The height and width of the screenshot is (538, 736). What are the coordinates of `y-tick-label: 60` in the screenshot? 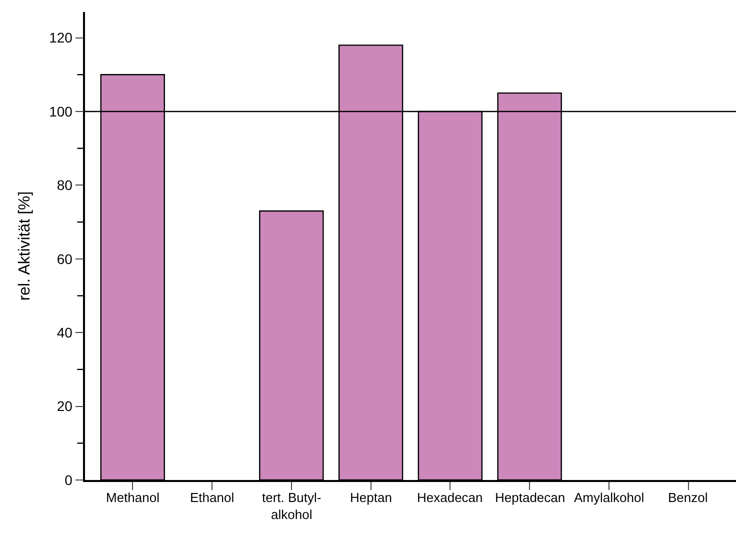 It's located at (64, 258).